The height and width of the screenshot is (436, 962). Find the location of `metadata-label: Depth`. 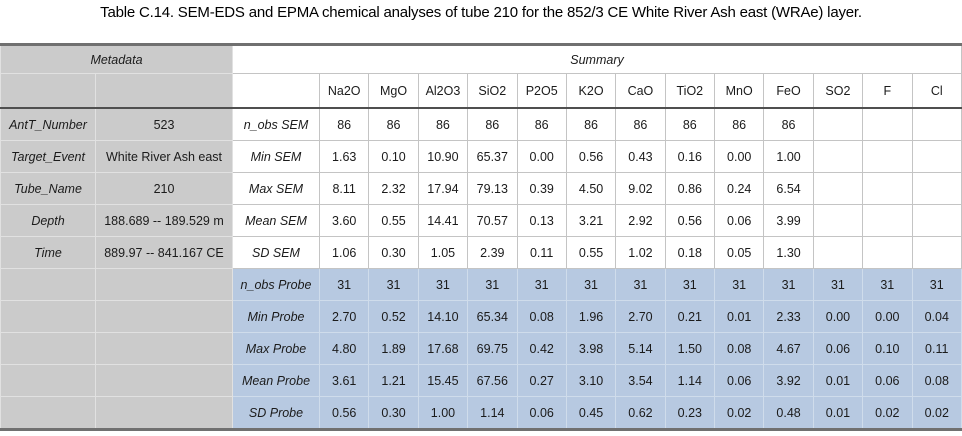

metadata-label: Depth is located at coordinates (48, 220).